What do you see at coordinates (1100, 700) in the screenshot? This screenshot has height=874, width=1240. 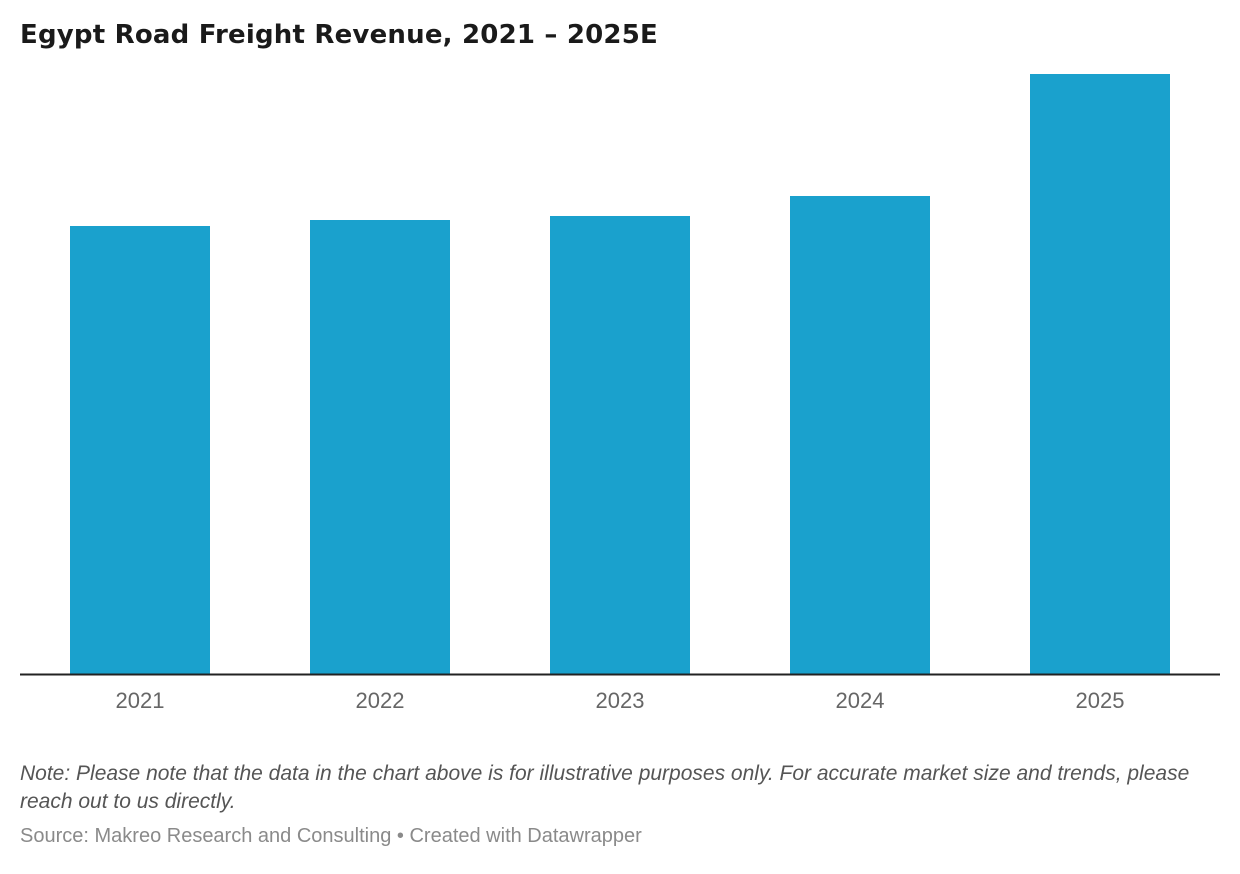 I see `x-tick-label-2025: 2025` at bounding box center [1100, 700].